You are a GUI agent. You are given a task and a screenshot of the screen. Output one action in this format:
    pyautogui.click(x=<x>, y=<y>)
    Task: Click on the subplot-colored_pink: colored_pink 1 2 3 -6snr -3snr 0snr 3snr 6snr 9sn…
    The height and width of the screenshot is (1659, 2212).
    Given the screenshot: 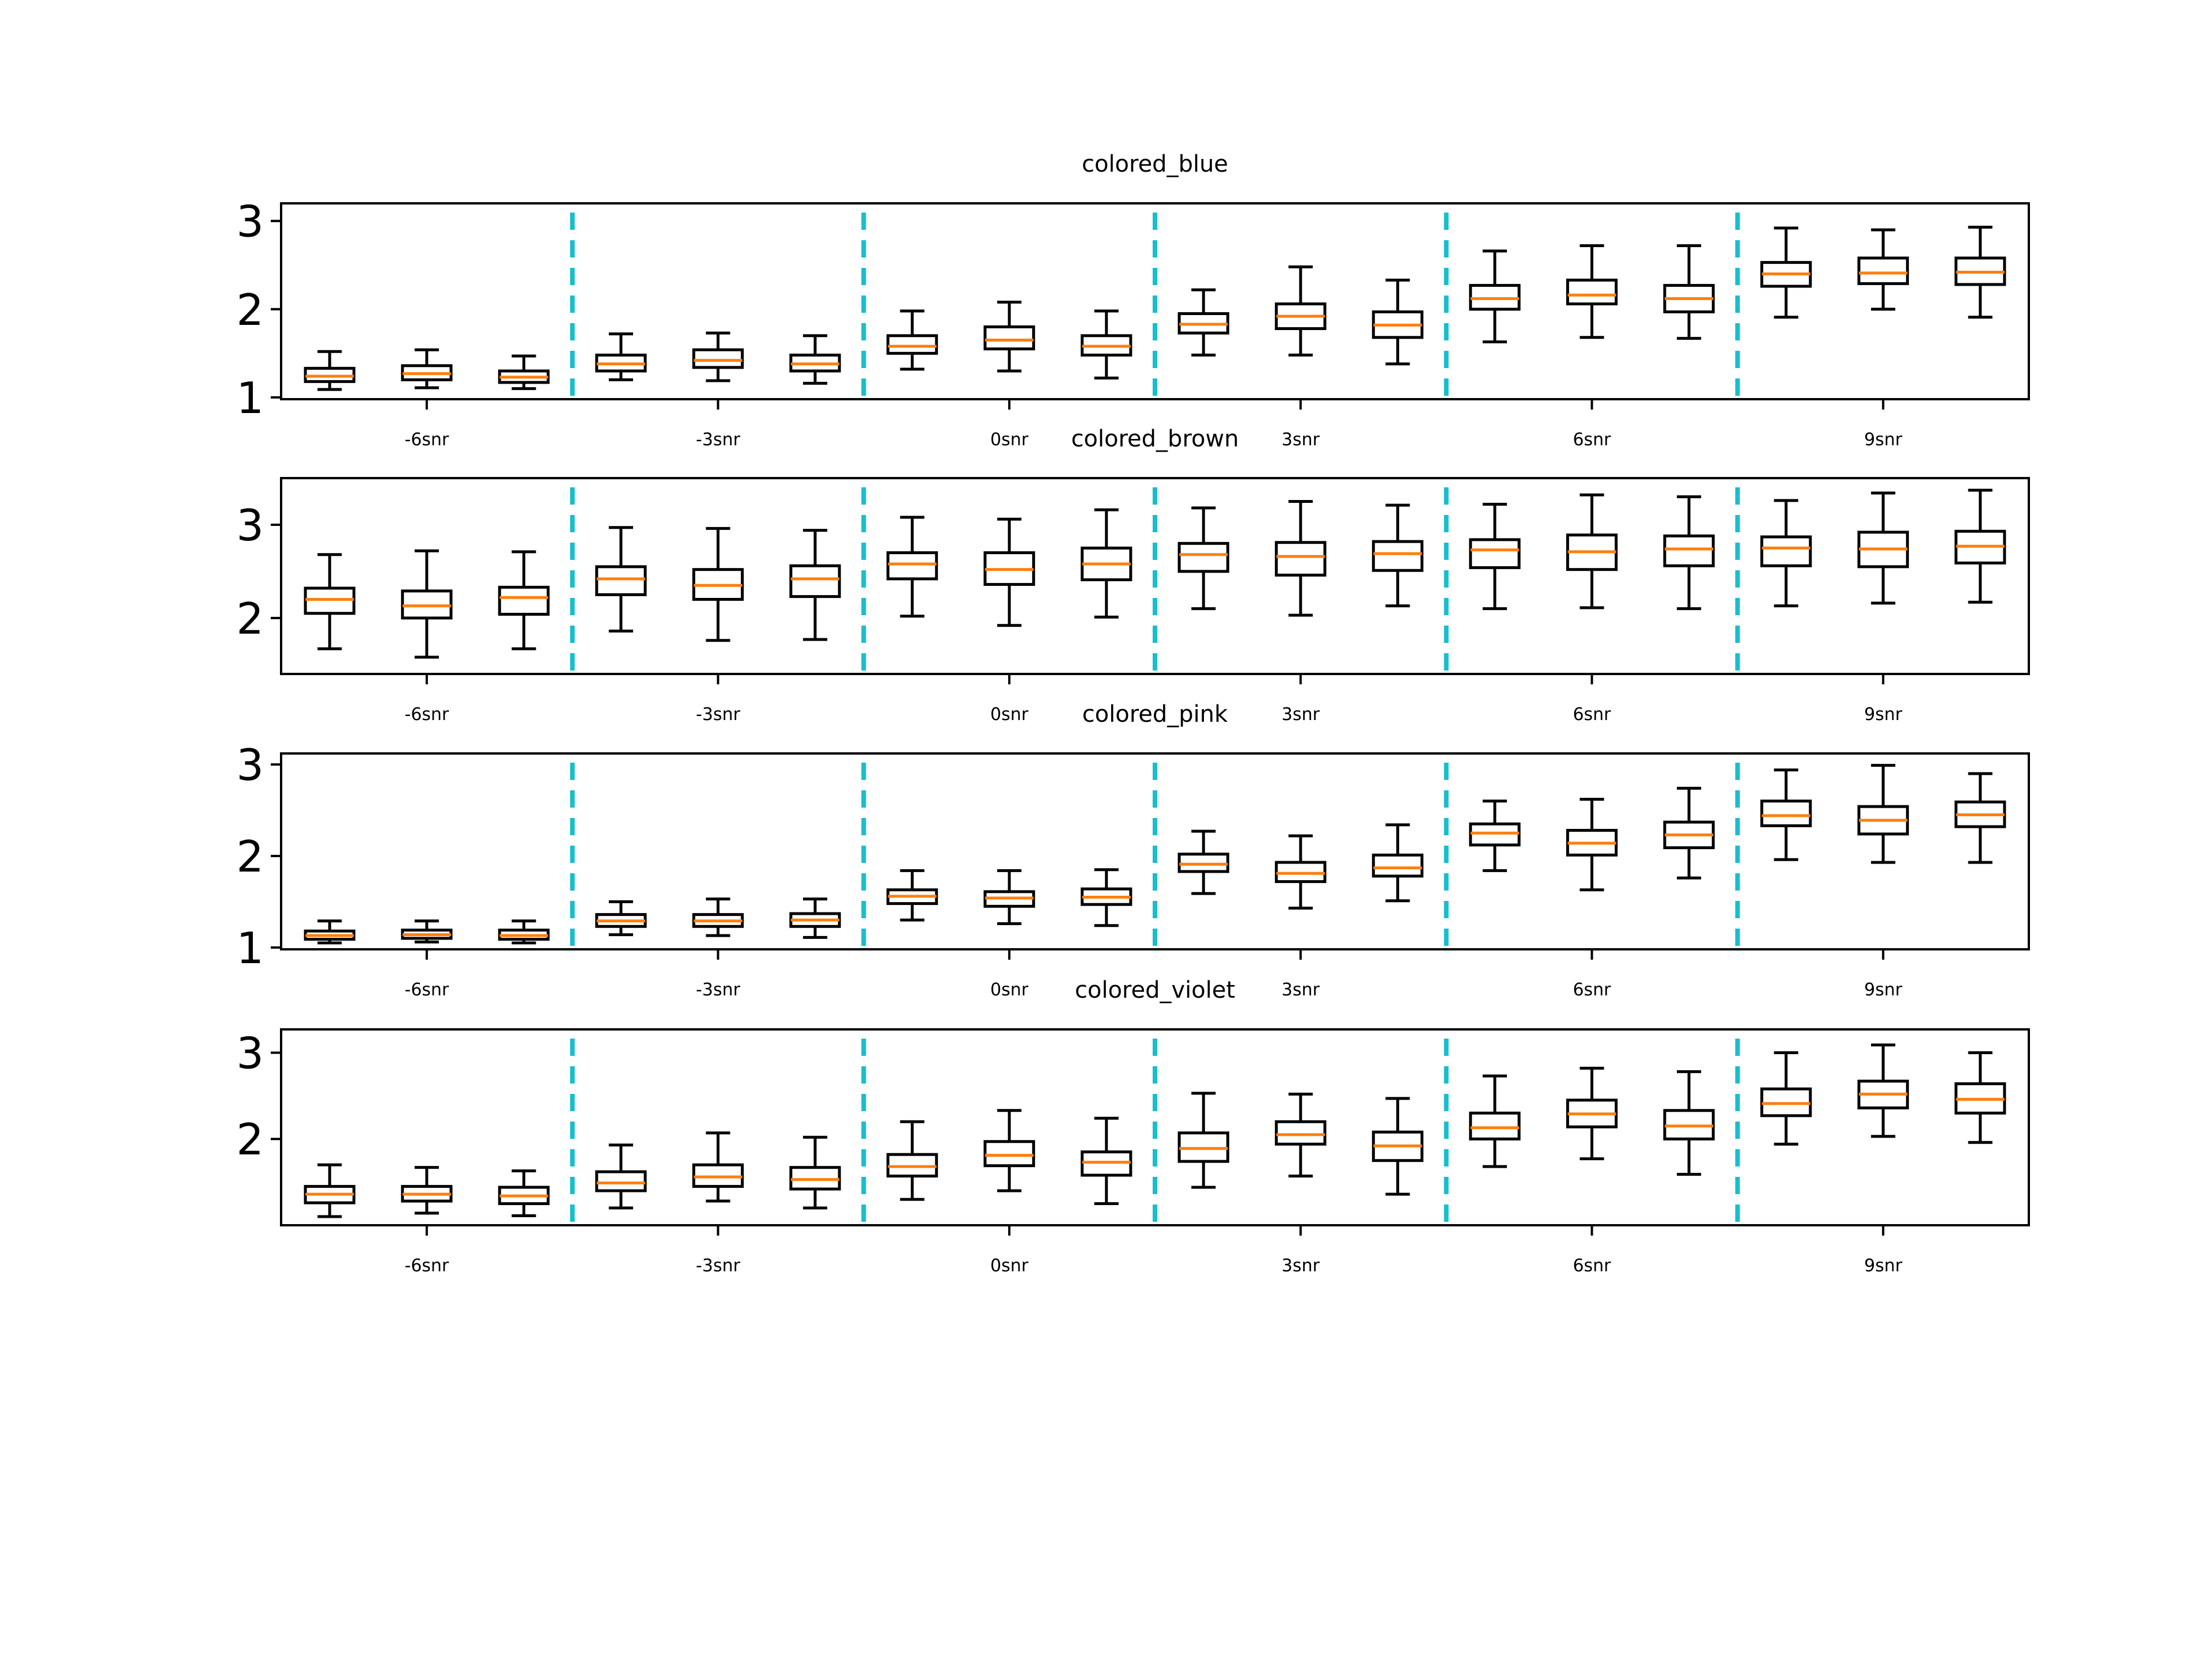 What is the action you would take?
    pyautogui.click(x=1133, y=850)
    